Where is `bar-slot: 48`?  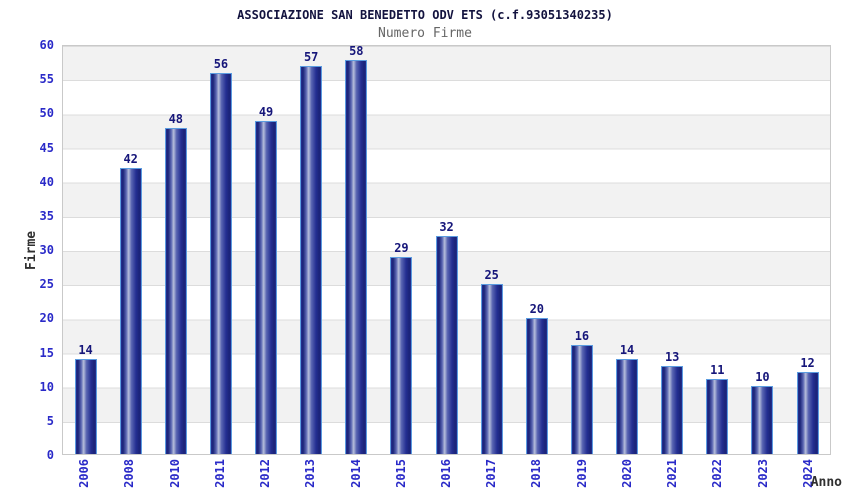 bar-slot: 48 is located at coordinates (175, 250).